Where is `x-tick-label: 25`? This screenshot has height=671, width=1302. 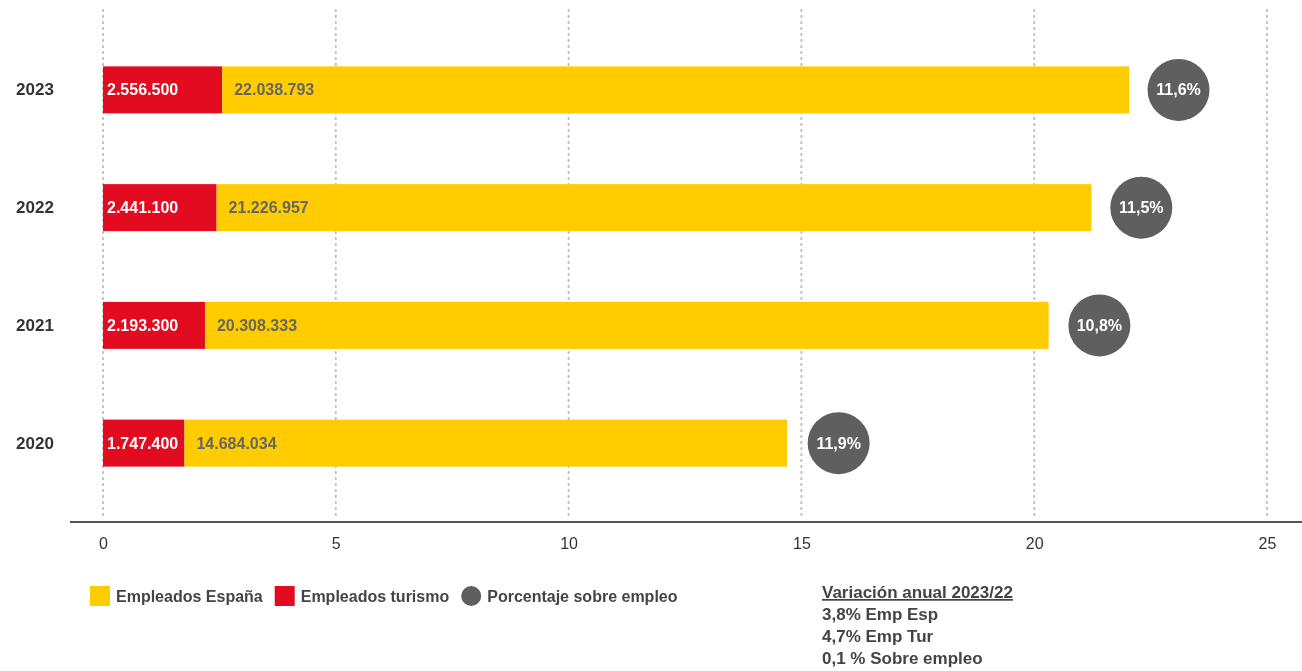
x-tick-label: 25 is located at coordinates (1267, 544).